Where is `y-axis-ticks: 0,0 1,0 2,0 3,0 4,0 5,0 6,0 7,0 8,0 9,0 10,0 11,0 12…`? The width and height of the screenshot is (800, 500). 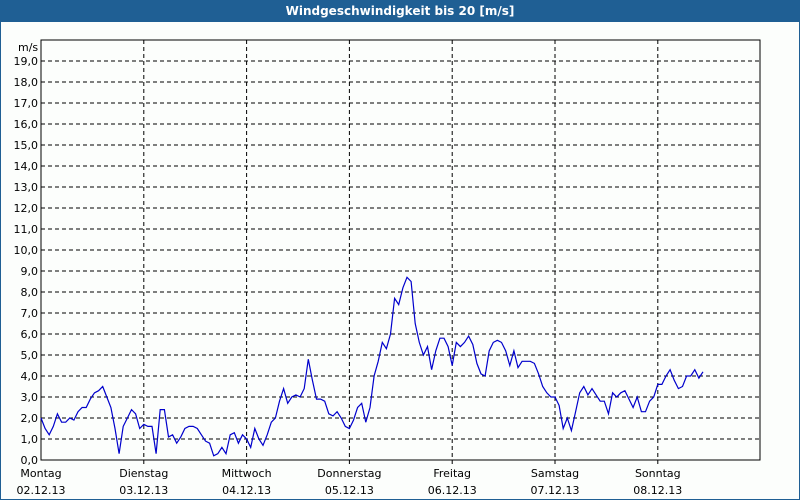
y-axis-ticks: 0,0 1,0 2,0 3,0 4,0 5,0 6,0 7,0 8,0 9,0 10,0 11,0 12… is located at coordinates (26, 261).